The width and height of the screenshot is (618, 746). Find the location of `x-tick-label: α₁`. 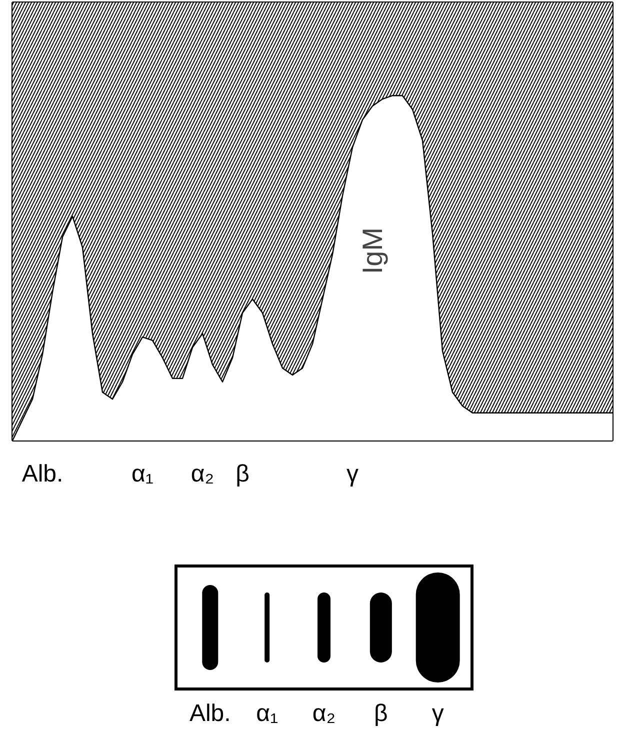

x-tick-label: α₁ is located at coordinates (143, 474).